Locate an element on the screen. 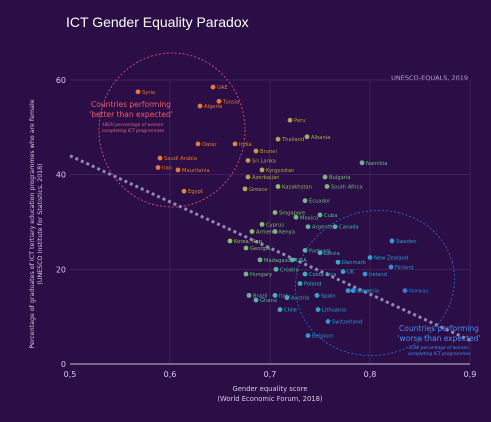  data-point-label: Spain is located at coordinates (328, 296).